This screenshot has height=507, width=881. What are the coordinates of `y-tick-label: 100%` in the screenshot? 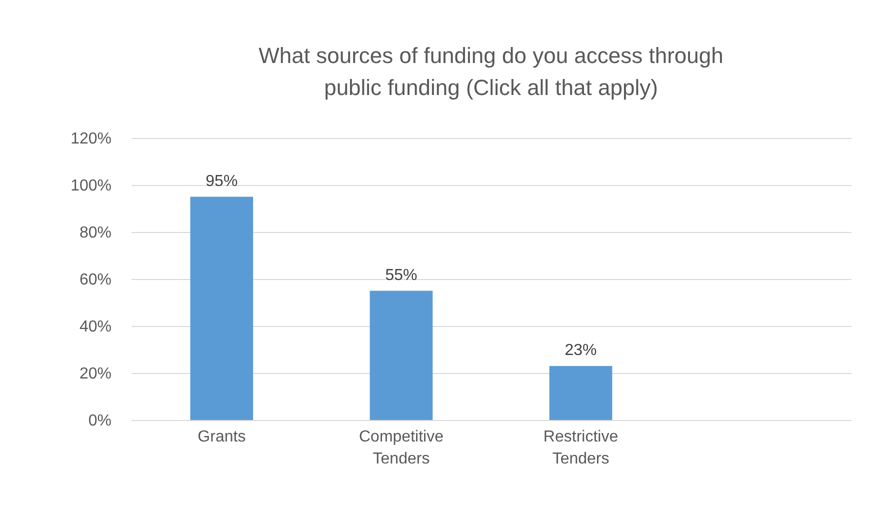 It's located at (91, 186).